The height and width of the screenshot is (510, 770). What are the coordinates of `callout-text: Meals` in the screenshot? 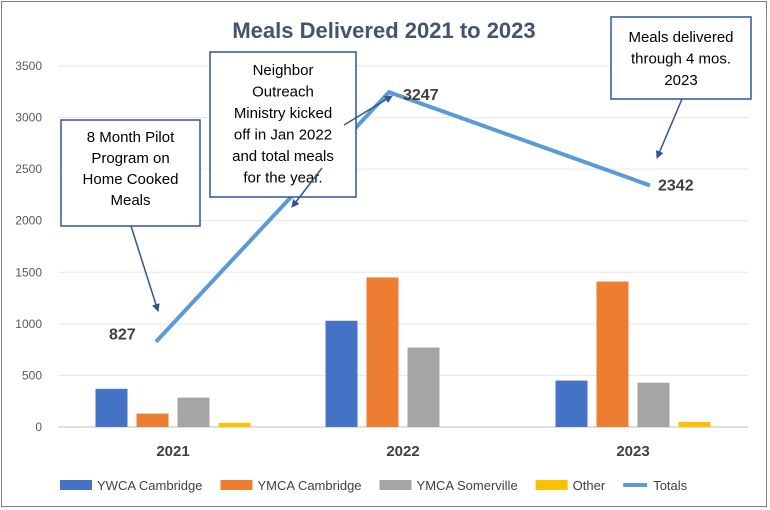 It's located at (130, 200).